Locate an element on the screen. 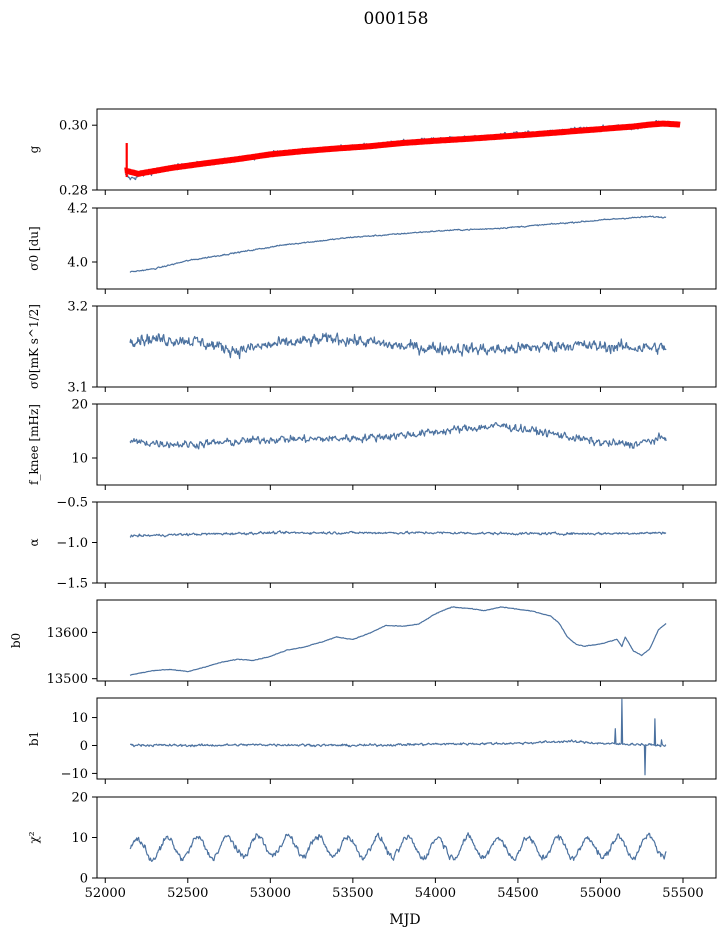 The width and height of the screenshot is (725, 941). plot-area-sigma0-du is located at coordinates (398, 244).